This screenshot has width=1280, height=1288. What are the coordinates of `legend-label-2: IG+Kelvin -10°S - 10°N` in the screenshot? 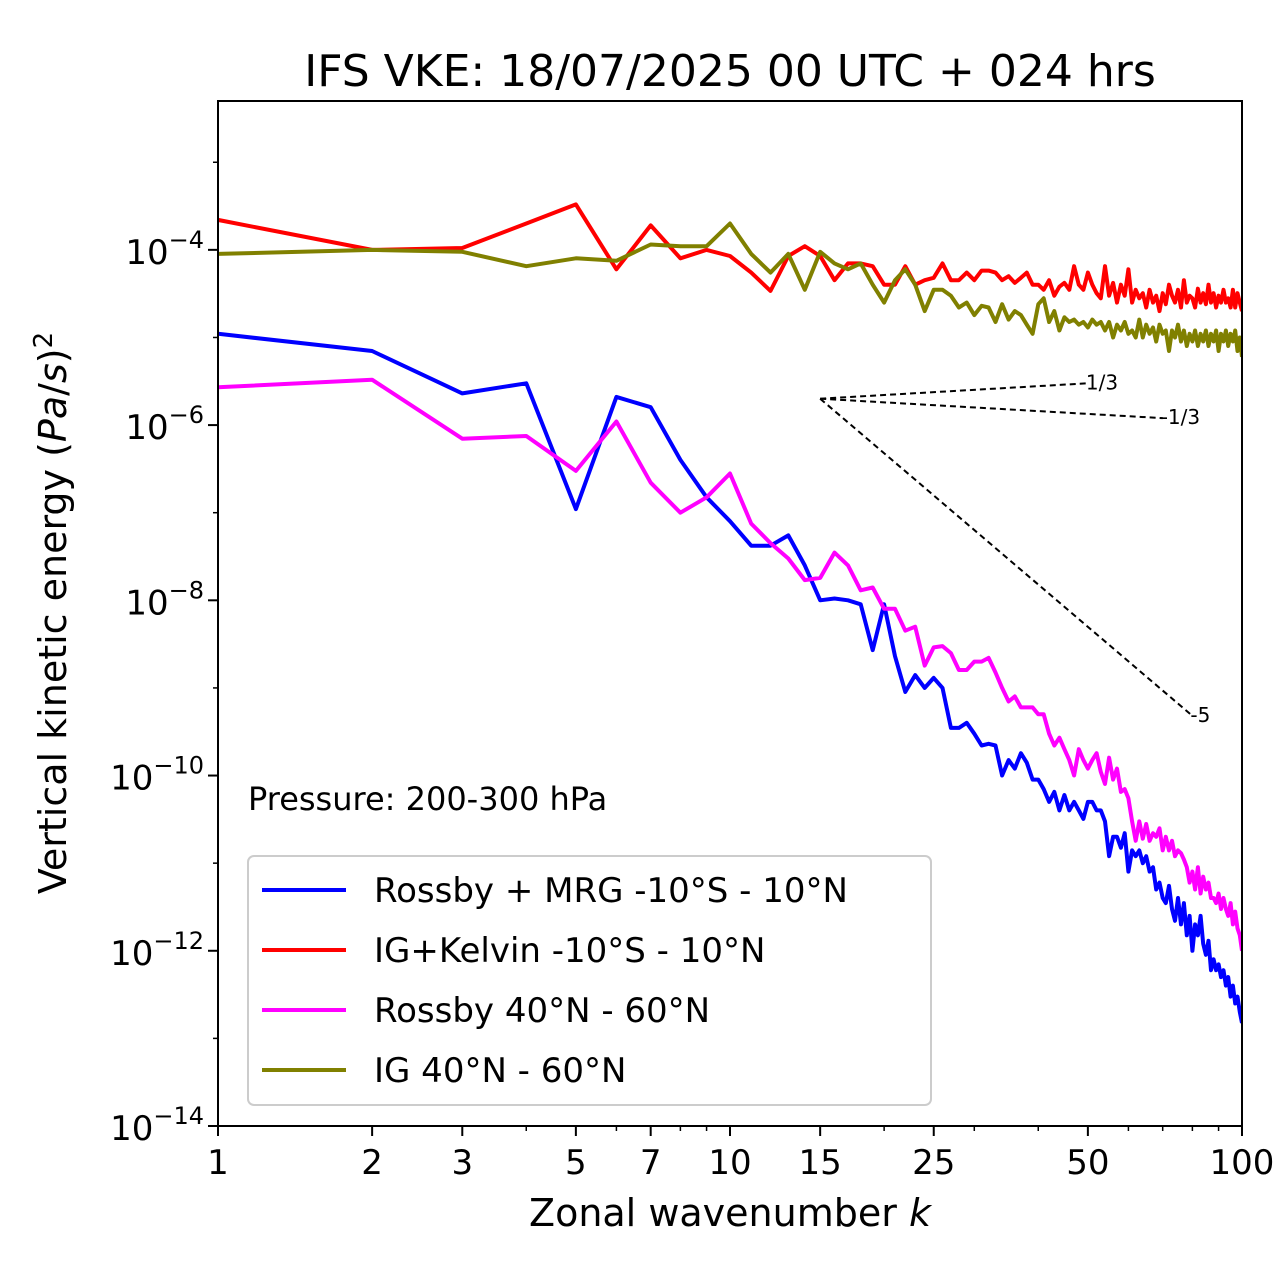 It's located at (569, 951).